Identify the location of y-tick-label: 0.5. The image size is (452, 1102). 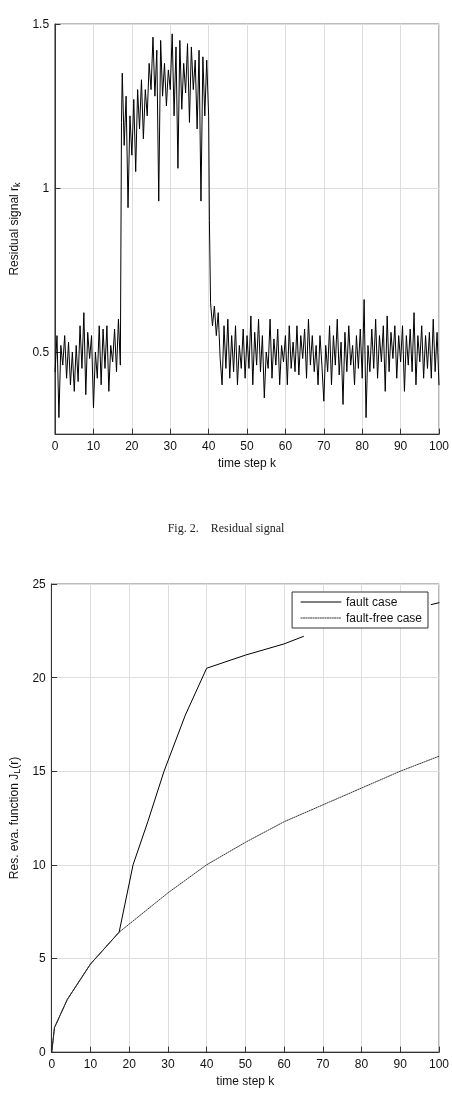
(41, 352).